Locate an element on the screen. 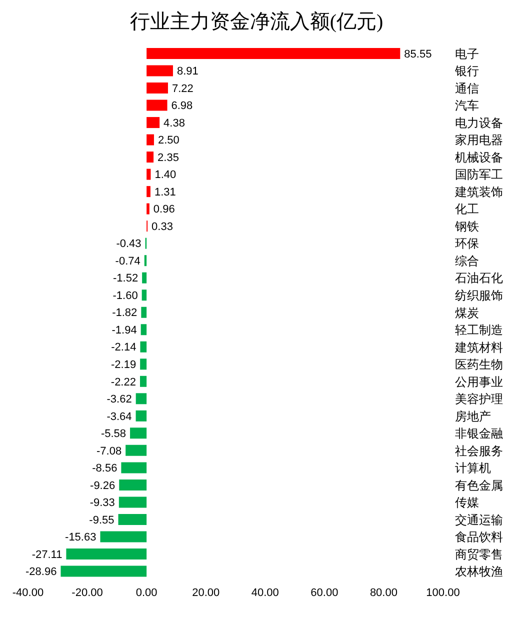  y-tick-label: 银行 is located at coordinates (466, 71).